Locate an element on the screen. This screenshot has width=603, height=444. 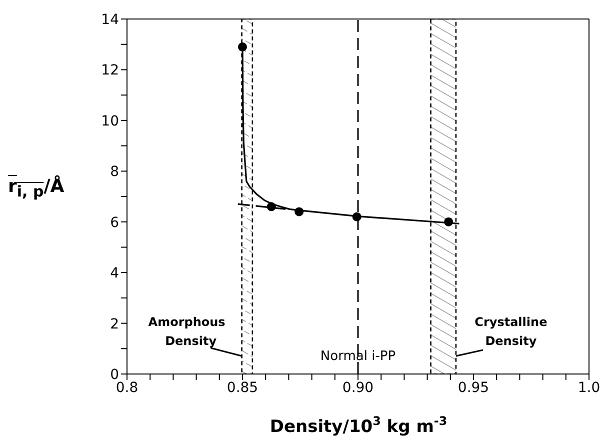
band-label: Crystalline Density is located at coordinates (511, 331).